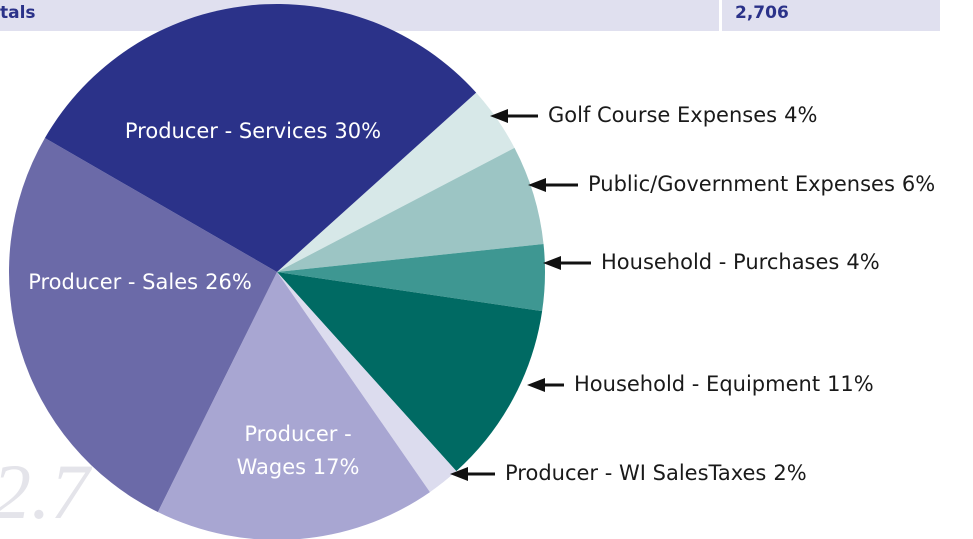 This screenshot has height=539, width=973. I want to click on slice-label: Household - Equipment 11%, so click(724, 384).